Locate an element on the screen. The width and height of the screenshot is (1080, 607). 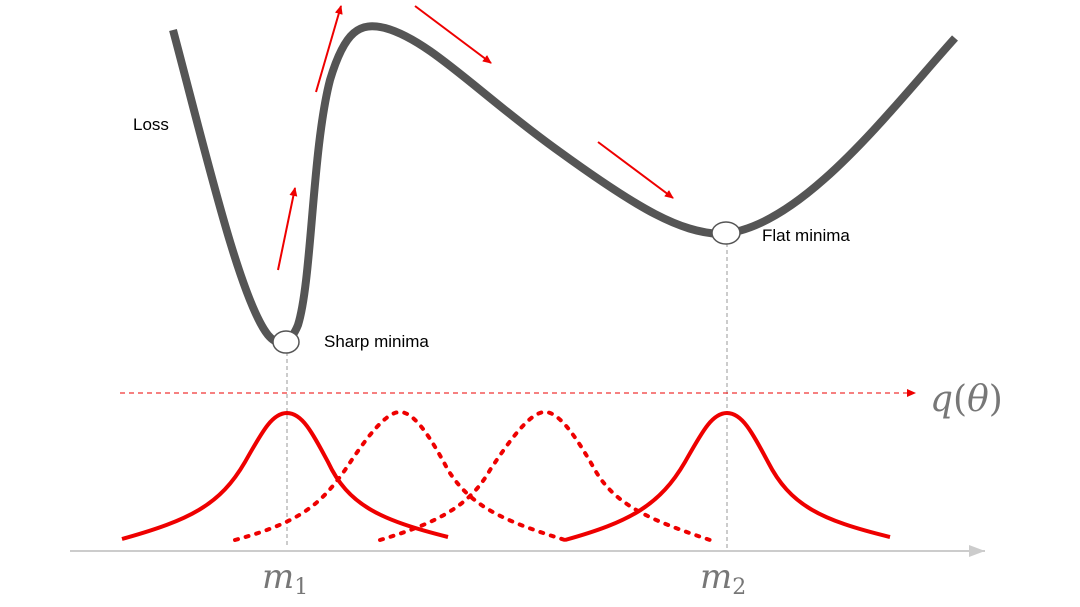
m1-subscript: 1 is located at coordinates (301, 587).